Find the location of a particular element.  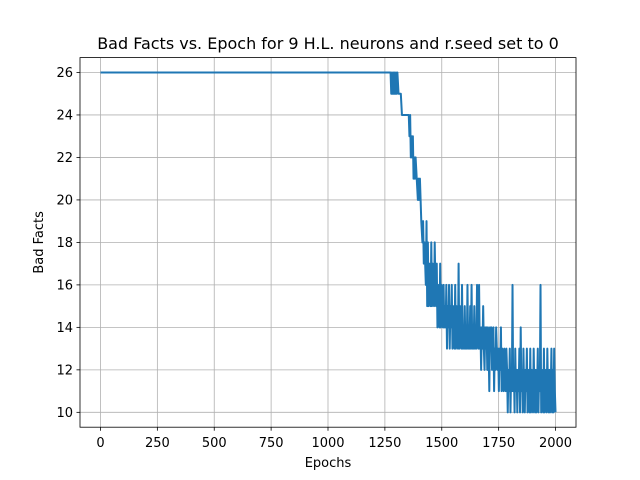

y-tick-label: 20 is located at coordinates (64, 200).